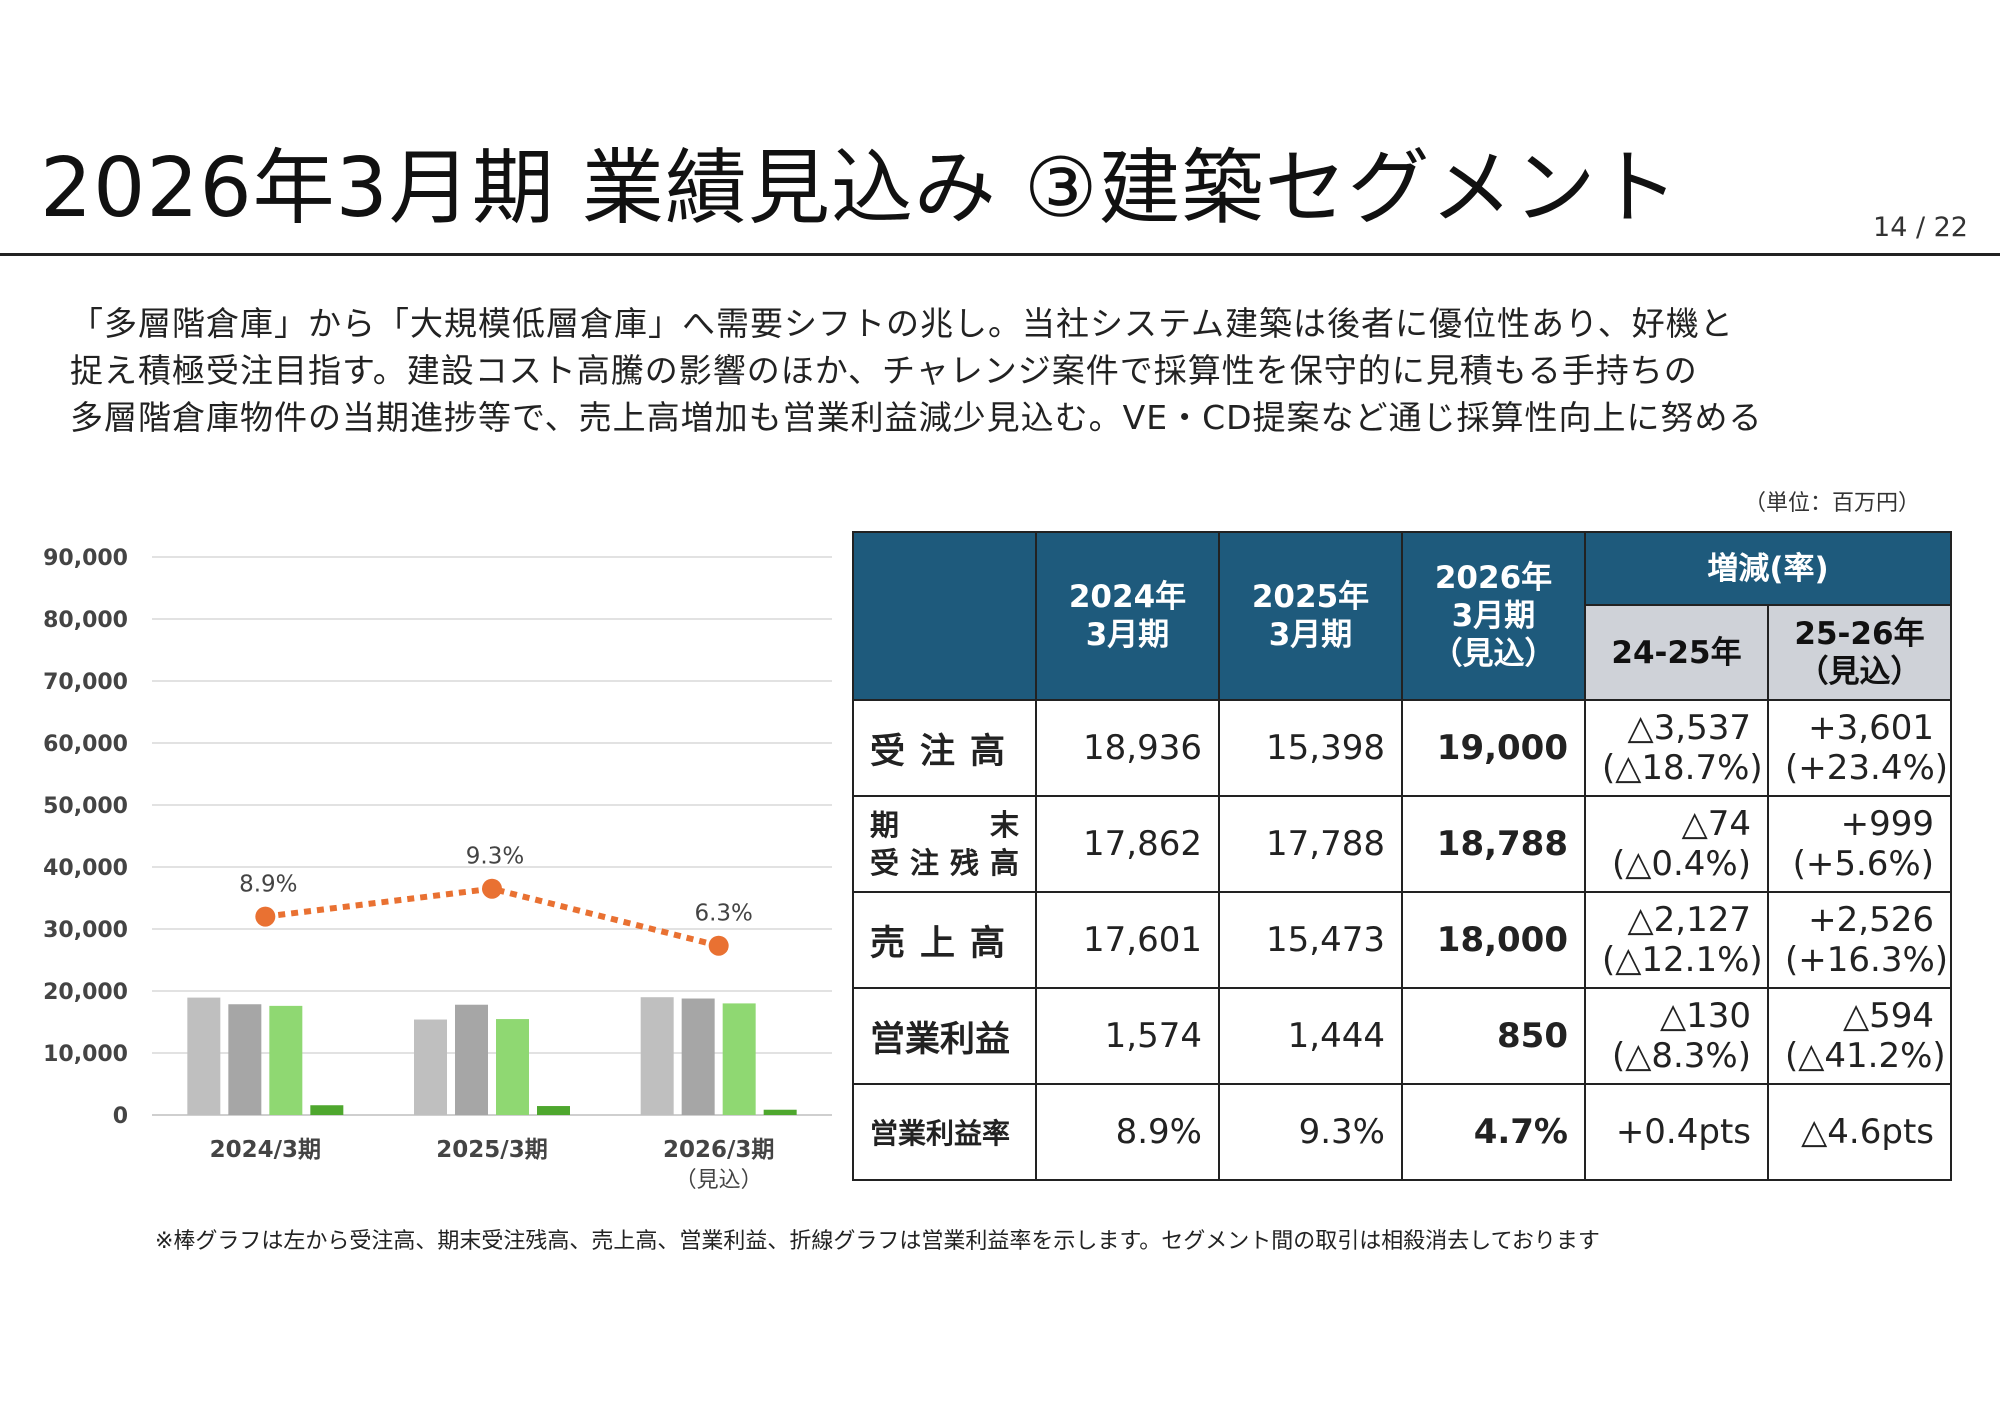 The width and height of the screenshot is (2000, 1415). What do you see at coordinates (495, 857) in the screenshot?
I see `margin-data-label: 9.3%` at bounding box center [495, 857].